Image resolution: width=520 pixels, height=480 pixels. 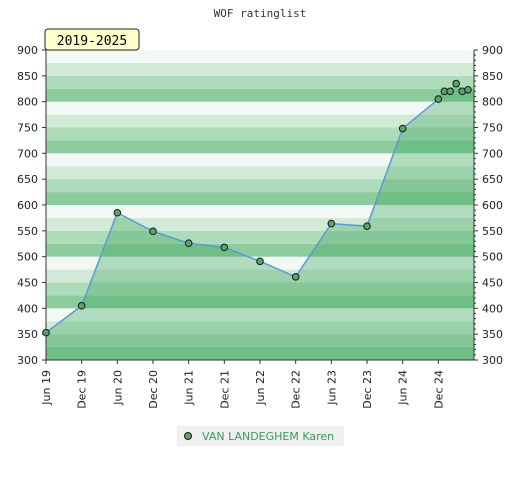 I want to click on y-tick-label-right: 750, so click(x=492, y=128).